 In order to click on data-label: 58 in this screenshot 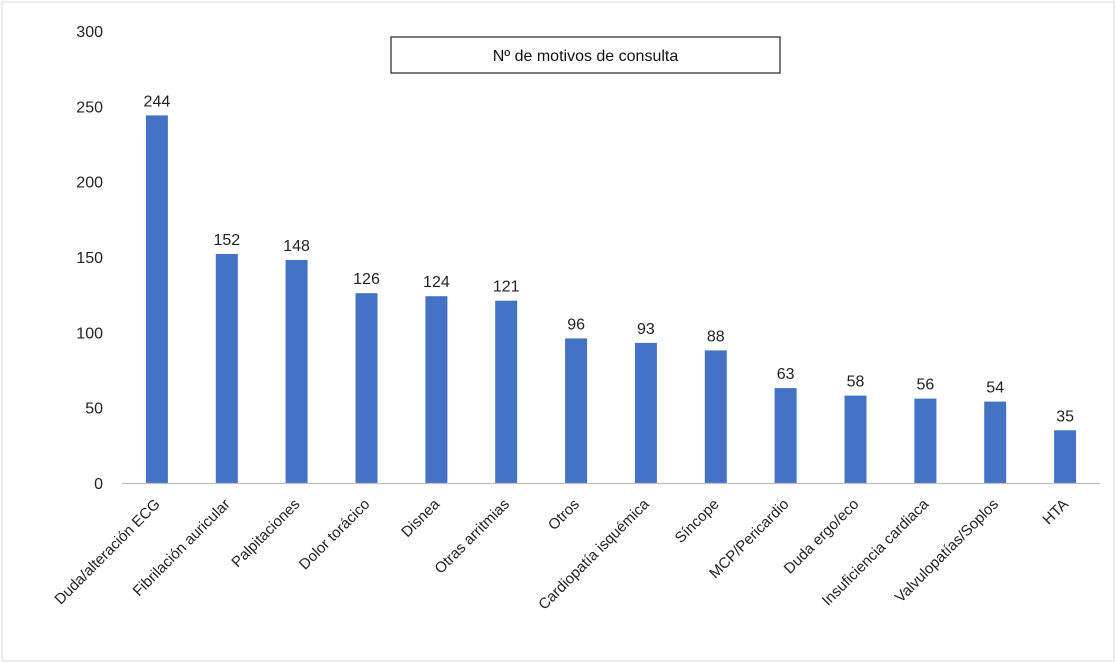, I will do `click(856, 382)`.